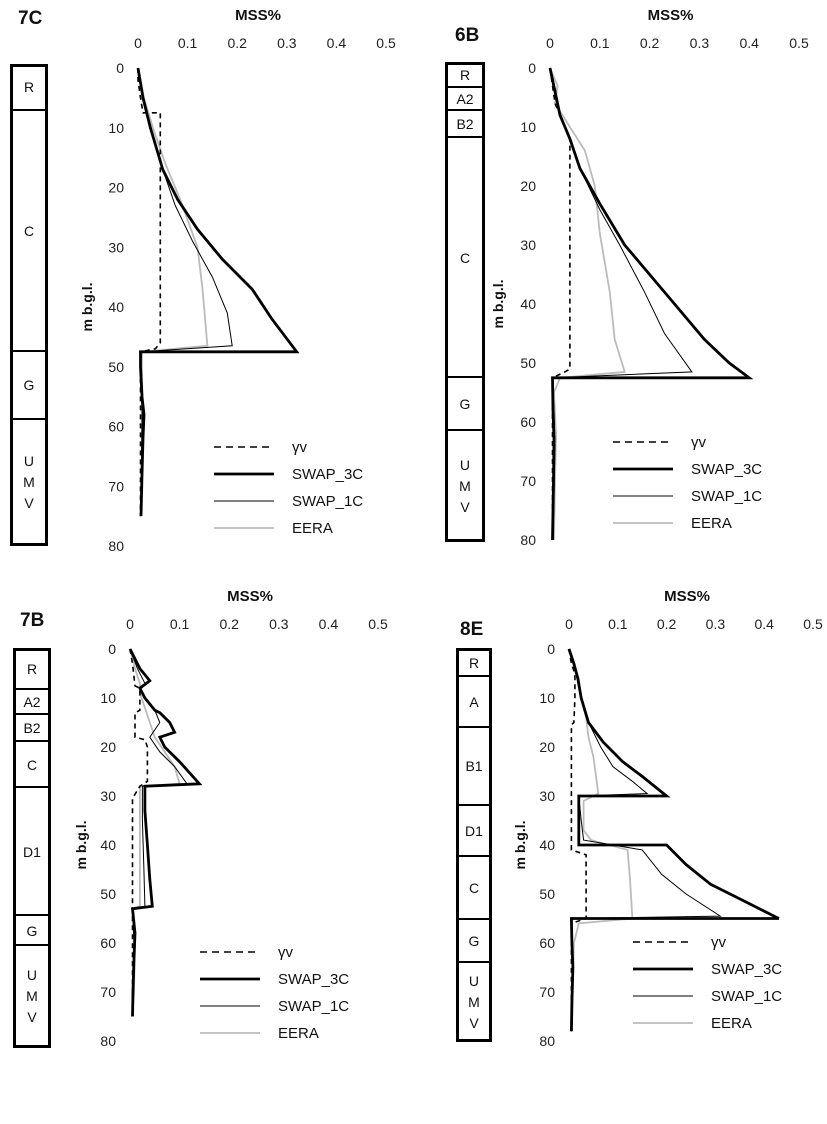 This screenshot has width=827, height=1124. What do you see at coordinates (30, 18) in the screenshot?
I see `panel-id-label: 7C` at bounding box center [30, 18].